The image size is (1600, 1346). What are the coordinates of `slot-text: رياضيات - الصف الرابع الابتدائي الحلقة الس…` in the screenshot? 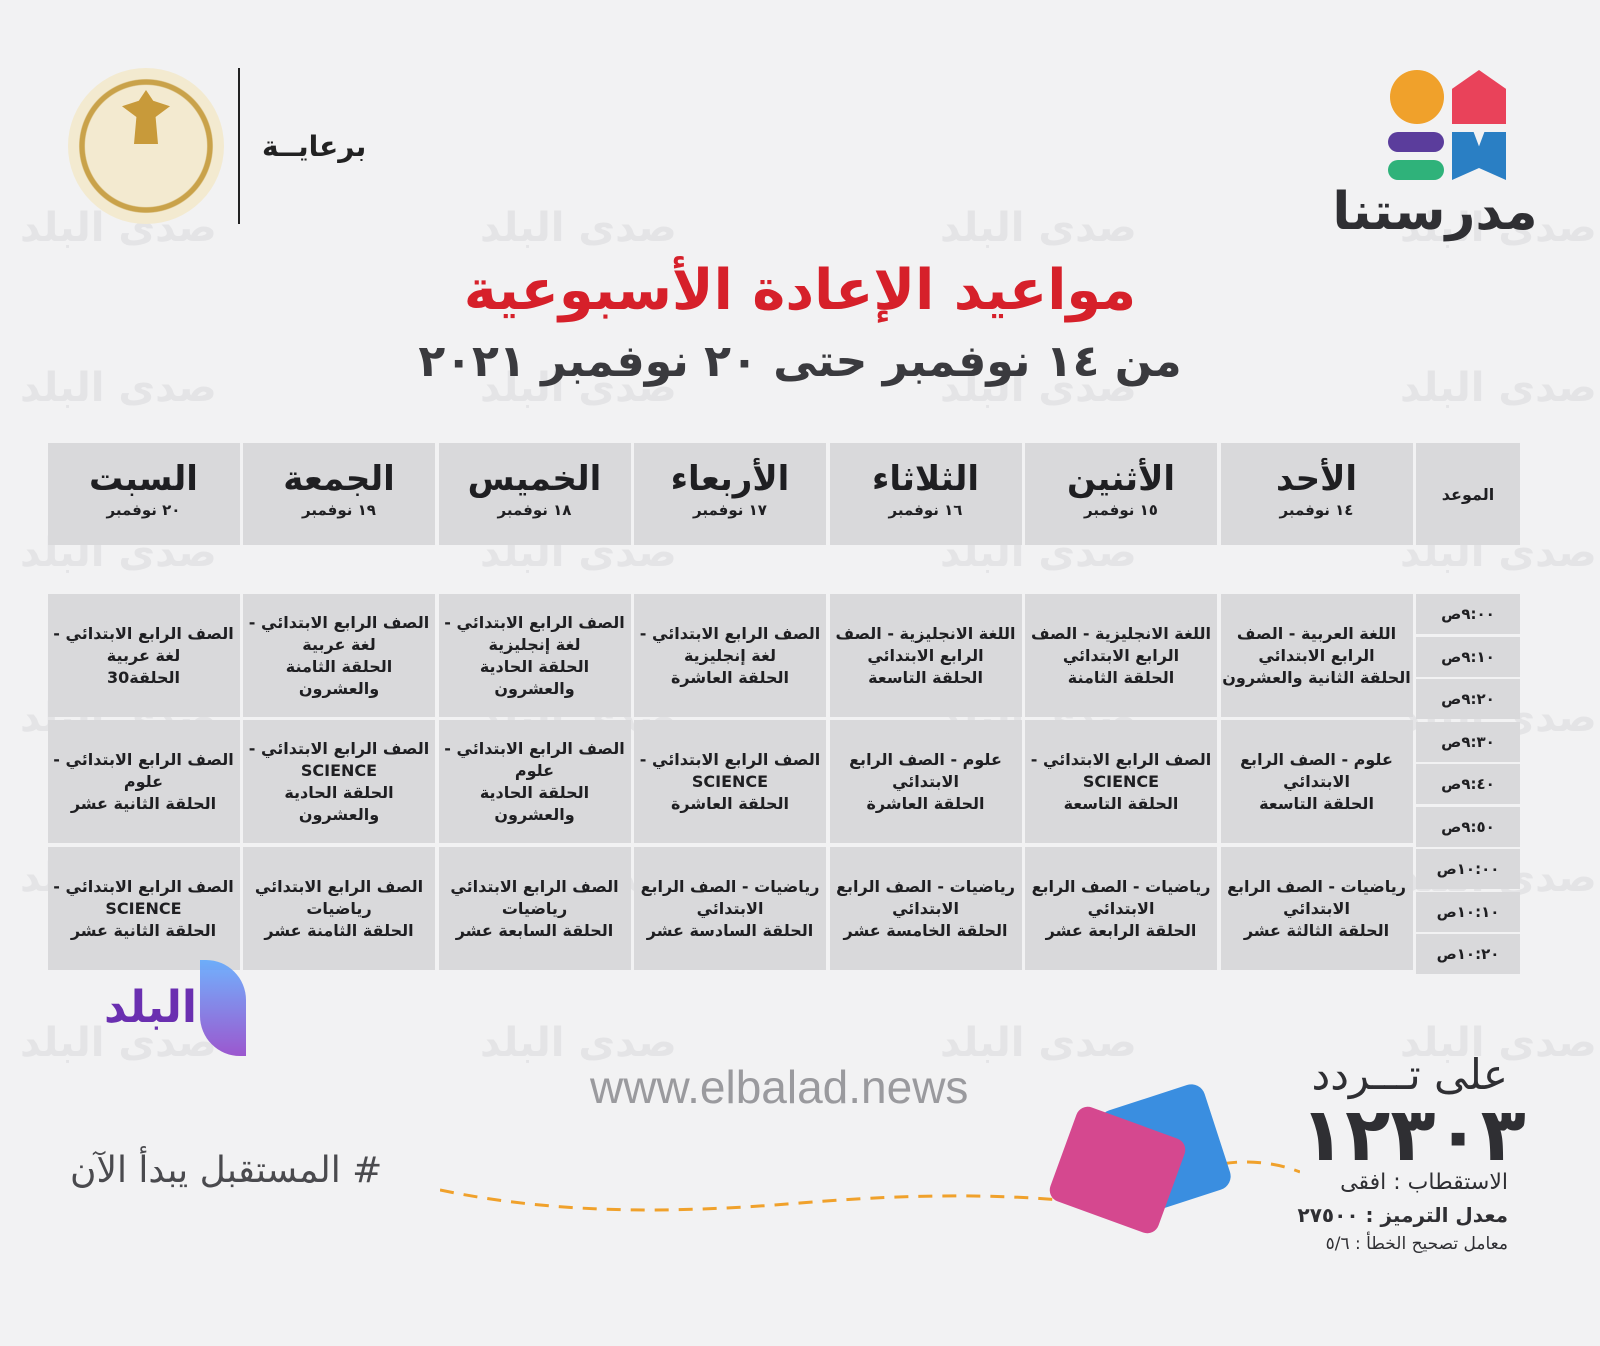 It's located at (730, 909).